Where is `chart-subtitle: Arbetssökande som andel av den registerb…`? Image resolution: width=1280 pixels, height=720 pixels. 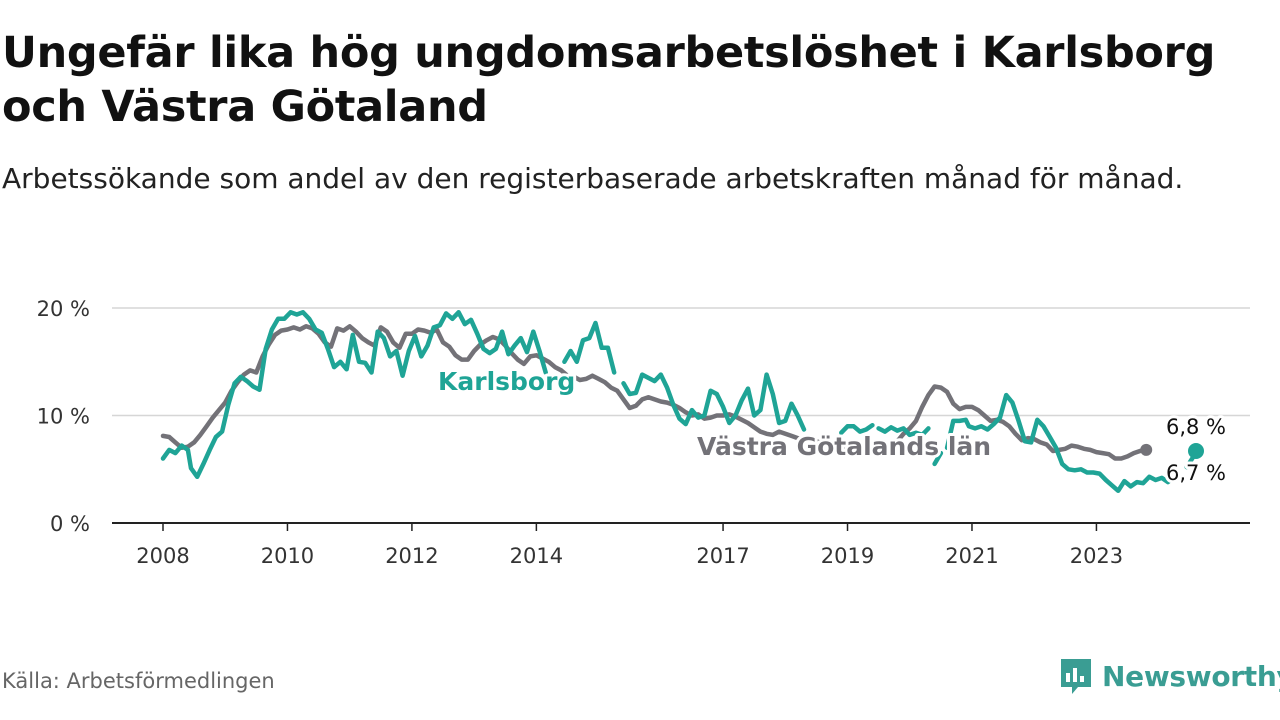 chart-subtitle: Arbetssökande som andel av den registerb… is located at coordinates (593, 178).